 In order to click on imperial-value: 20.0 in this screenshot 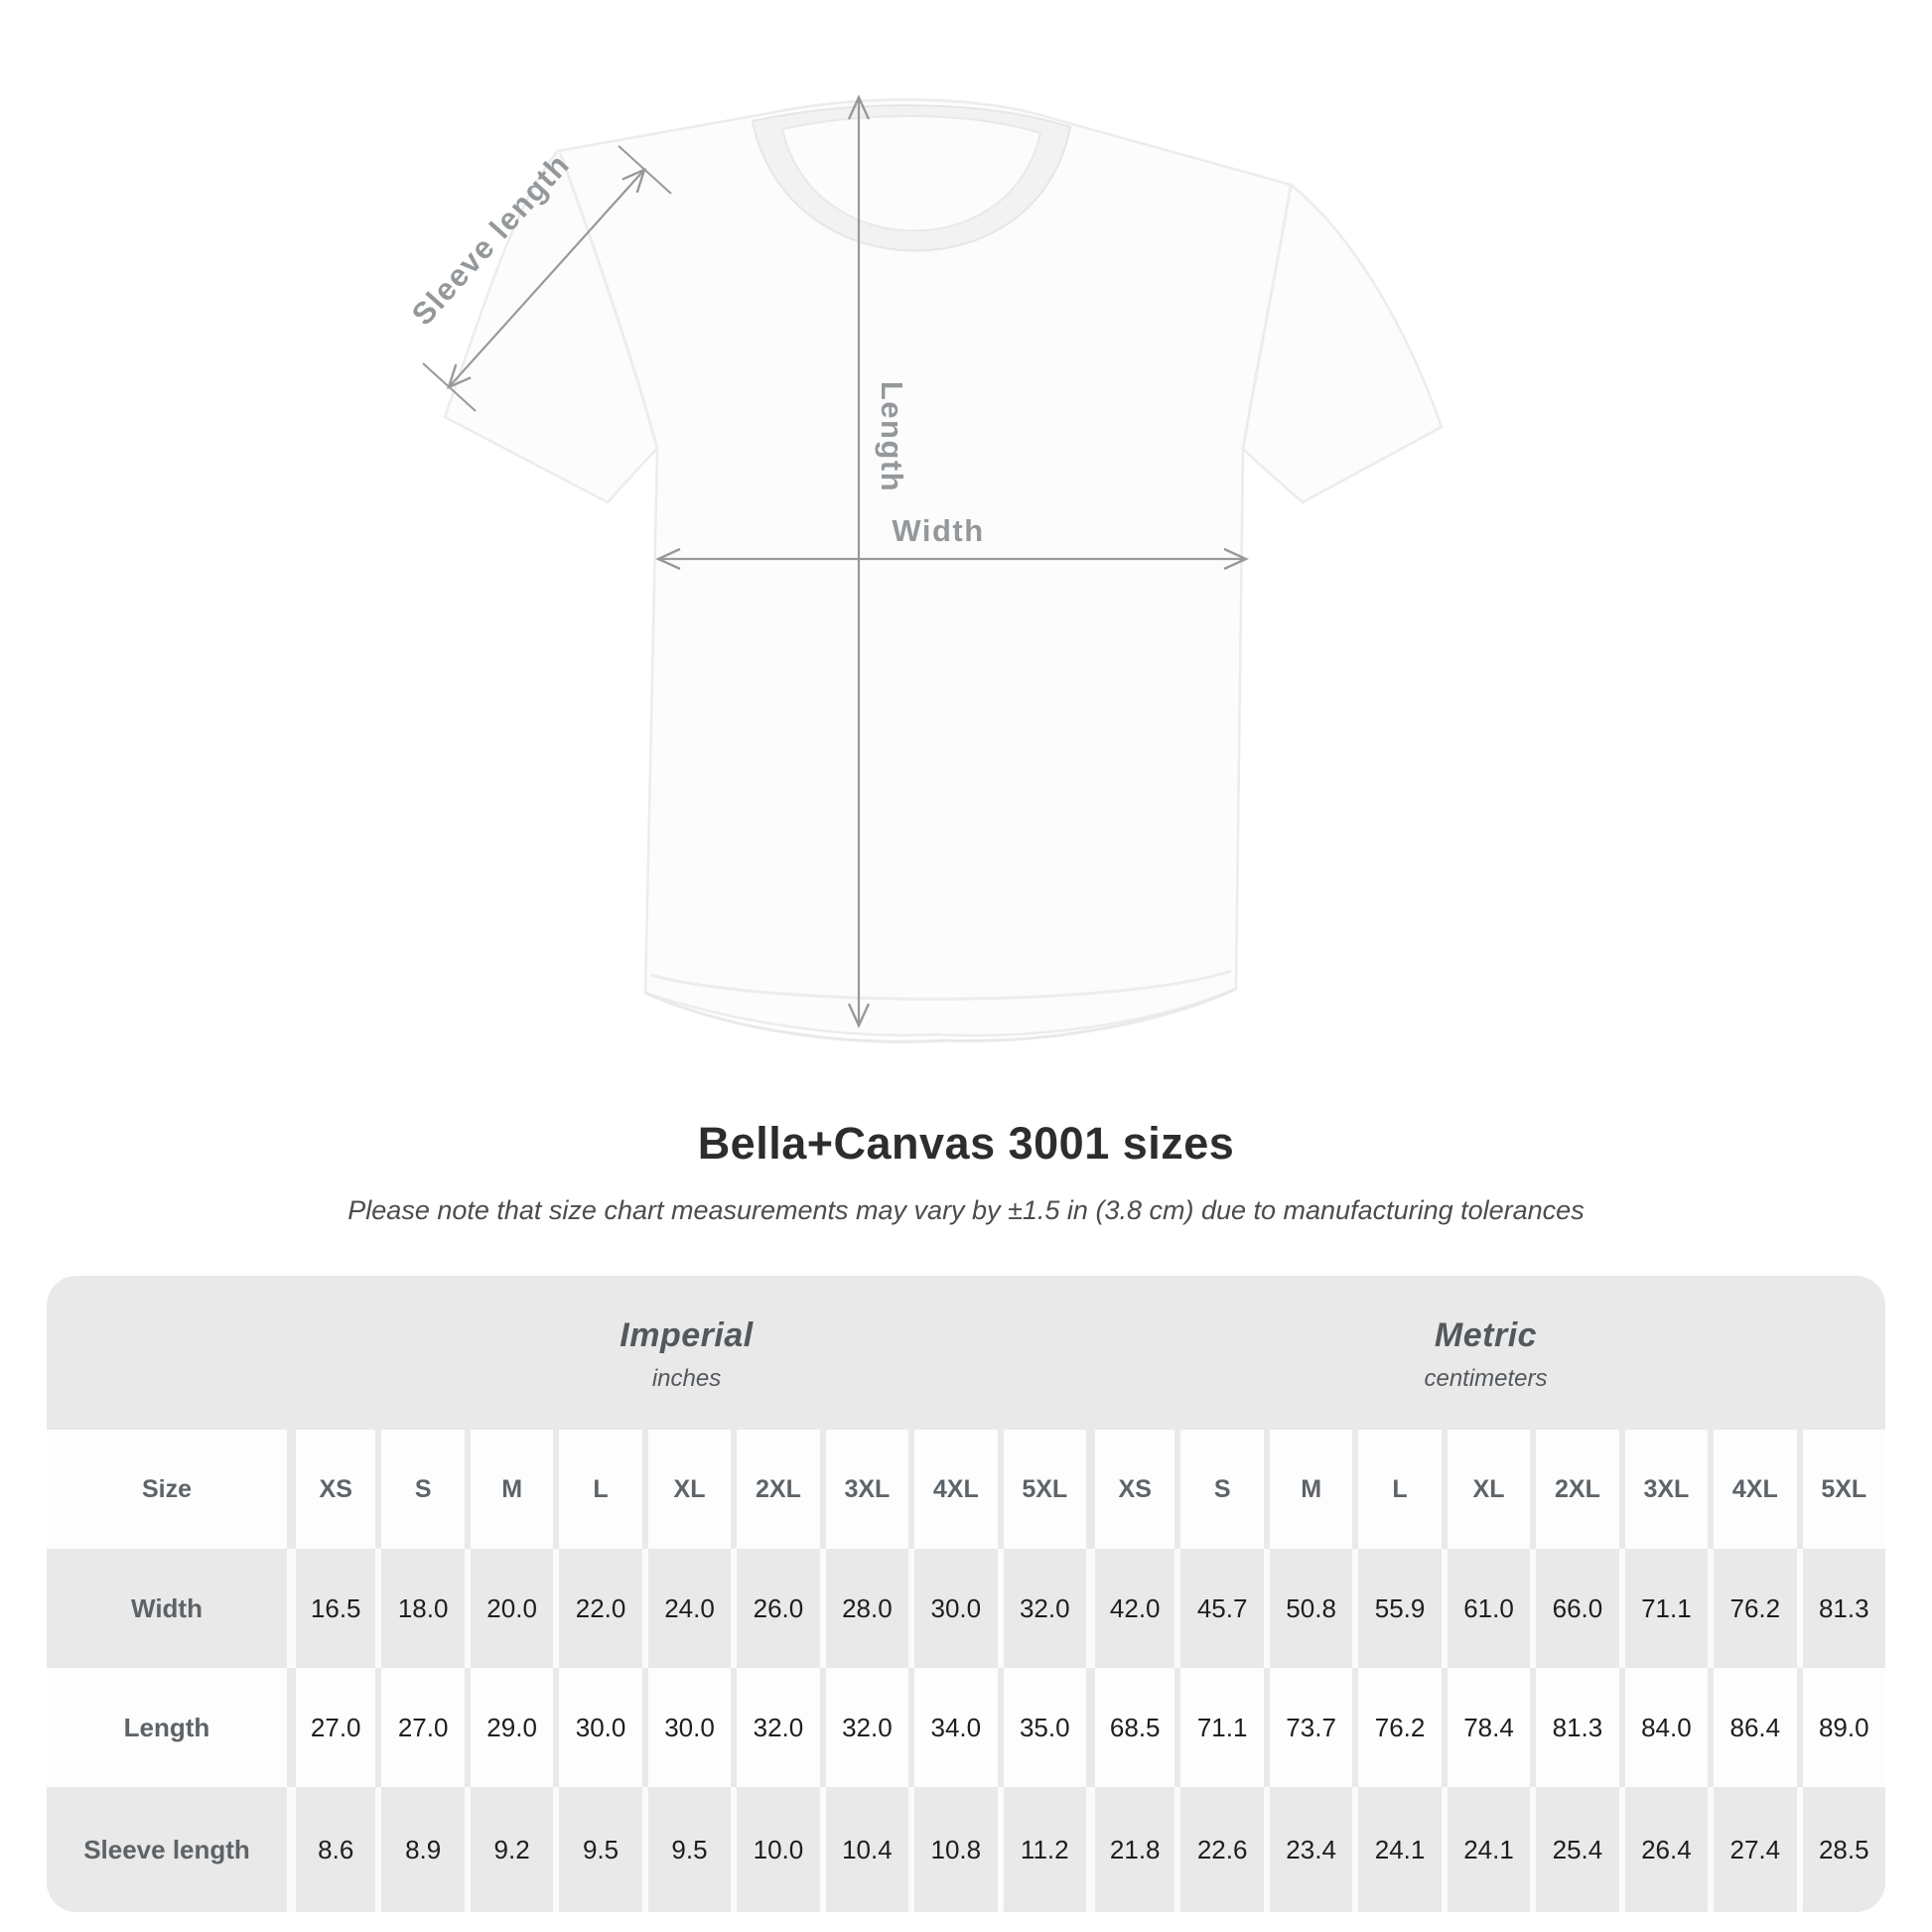, I will do `click(508, 1608)`.